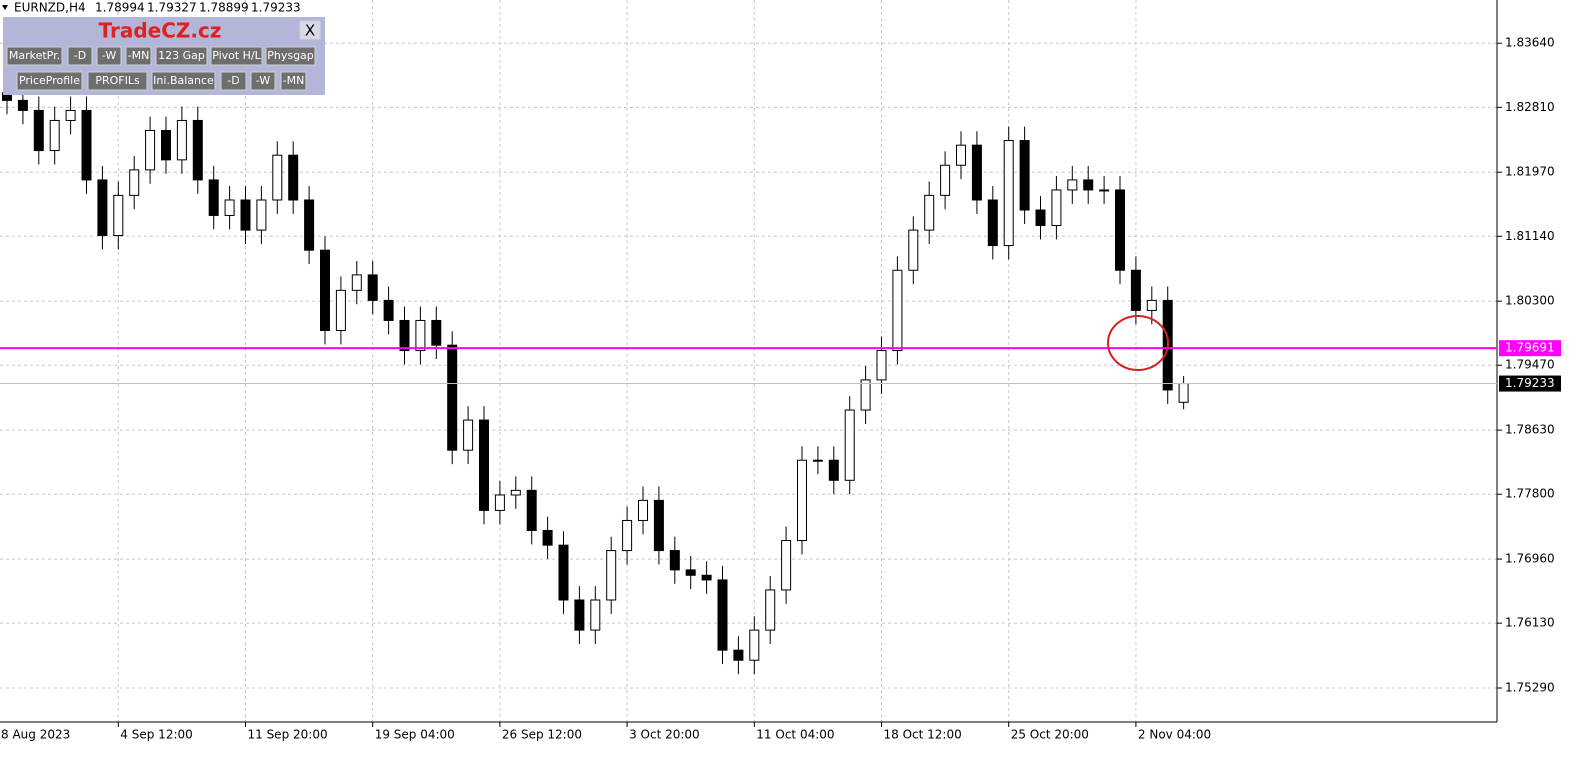  I want to click on panel-button: PriceProfile, so click(49, 81).